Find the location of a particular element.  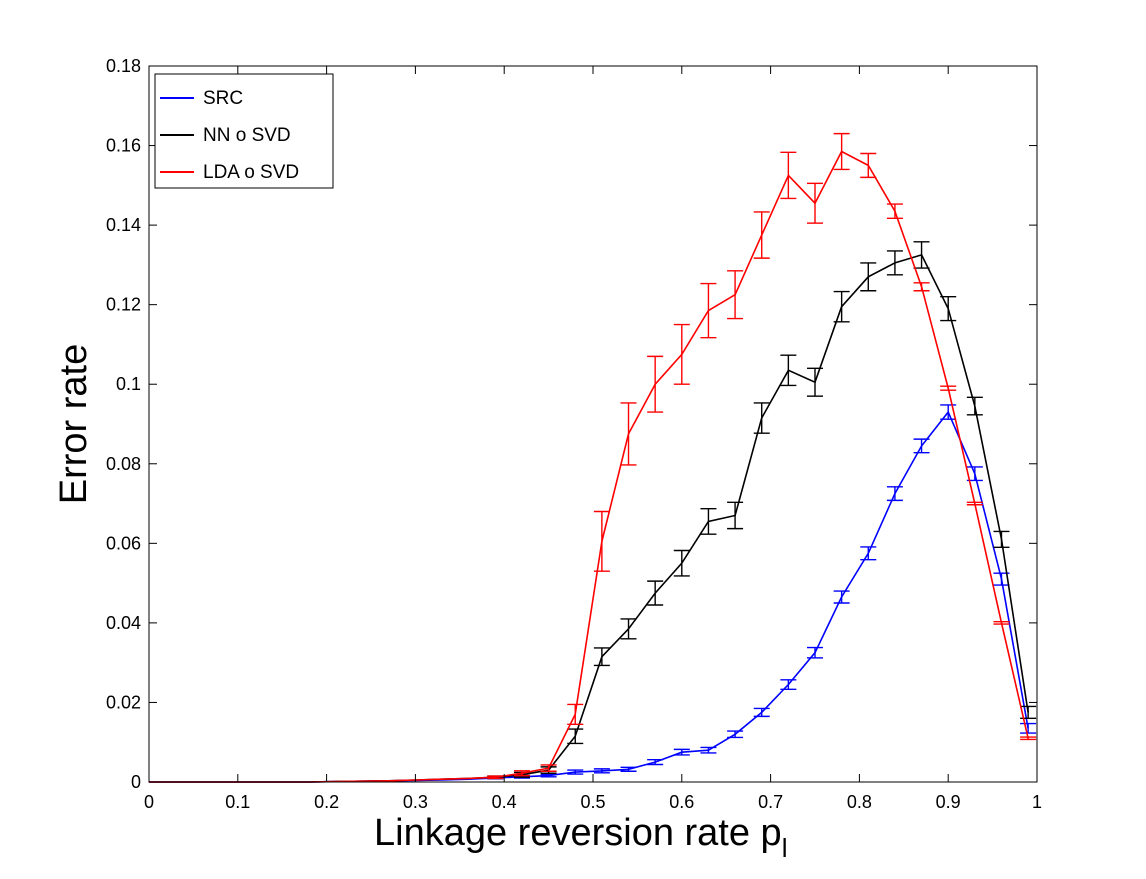

legend-label-nn-svd: NN o SVD is located at coordinates (247, 135).